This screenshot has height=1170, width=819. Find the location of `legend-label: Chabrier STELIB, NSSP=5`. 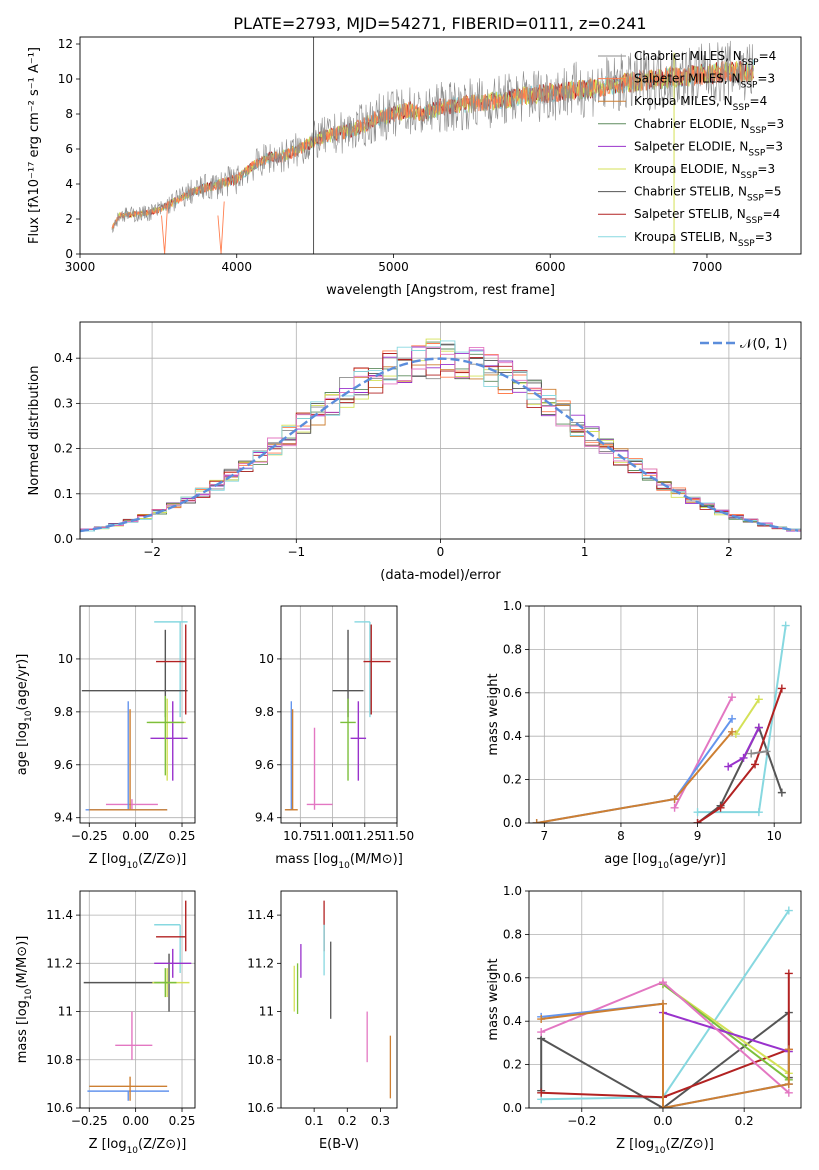

legend-label: Chabrier STELIB, NSSP=5 is located at coordinates (708, 194).